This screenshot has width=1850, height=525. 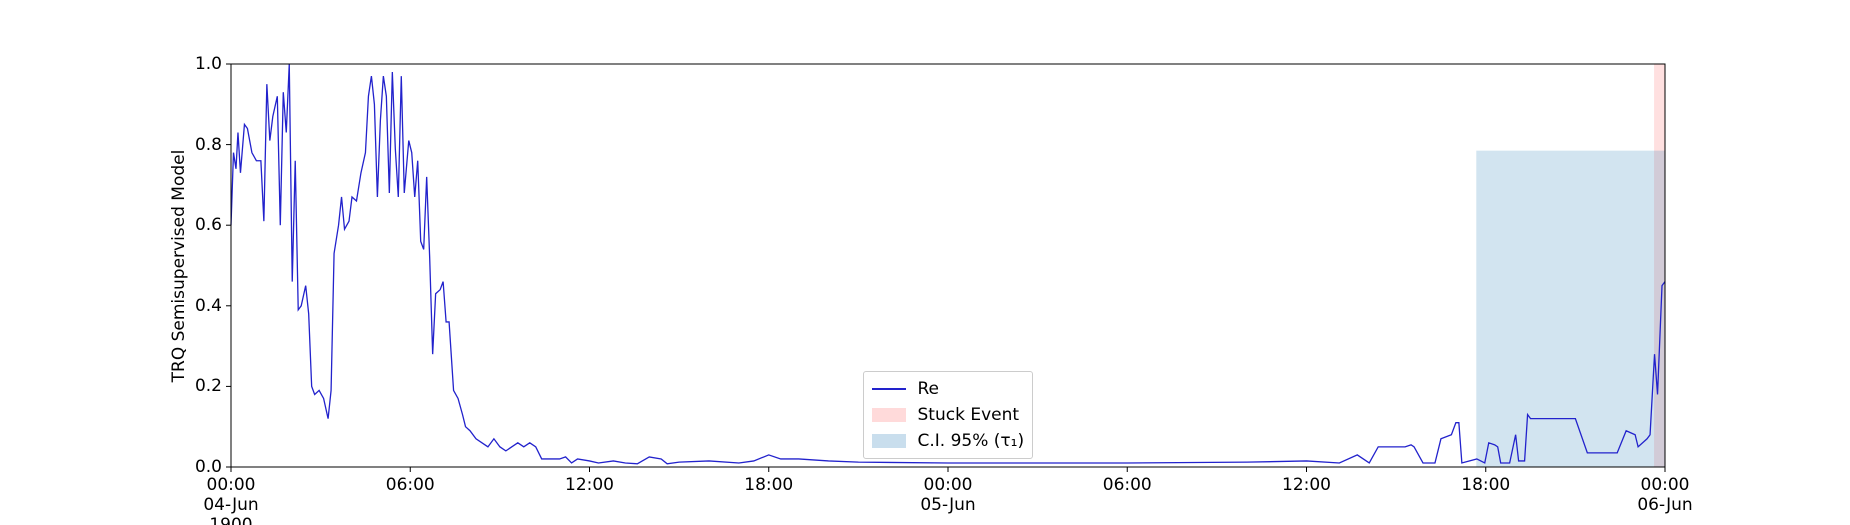 I want to click on legend-line, so click(x=888, y=389).